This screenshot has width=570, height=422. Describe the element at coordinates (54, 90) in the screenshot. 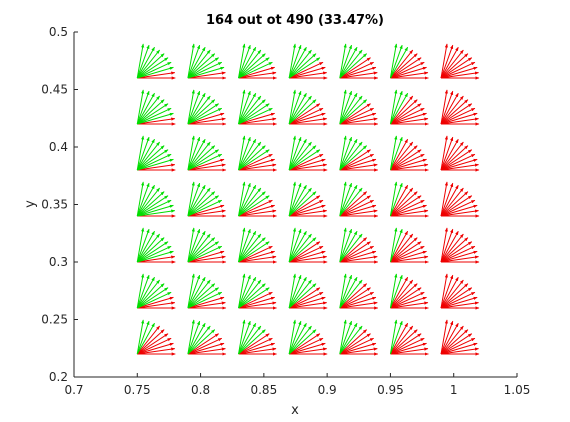

I see `y-tick-label: 0.45` at that location.